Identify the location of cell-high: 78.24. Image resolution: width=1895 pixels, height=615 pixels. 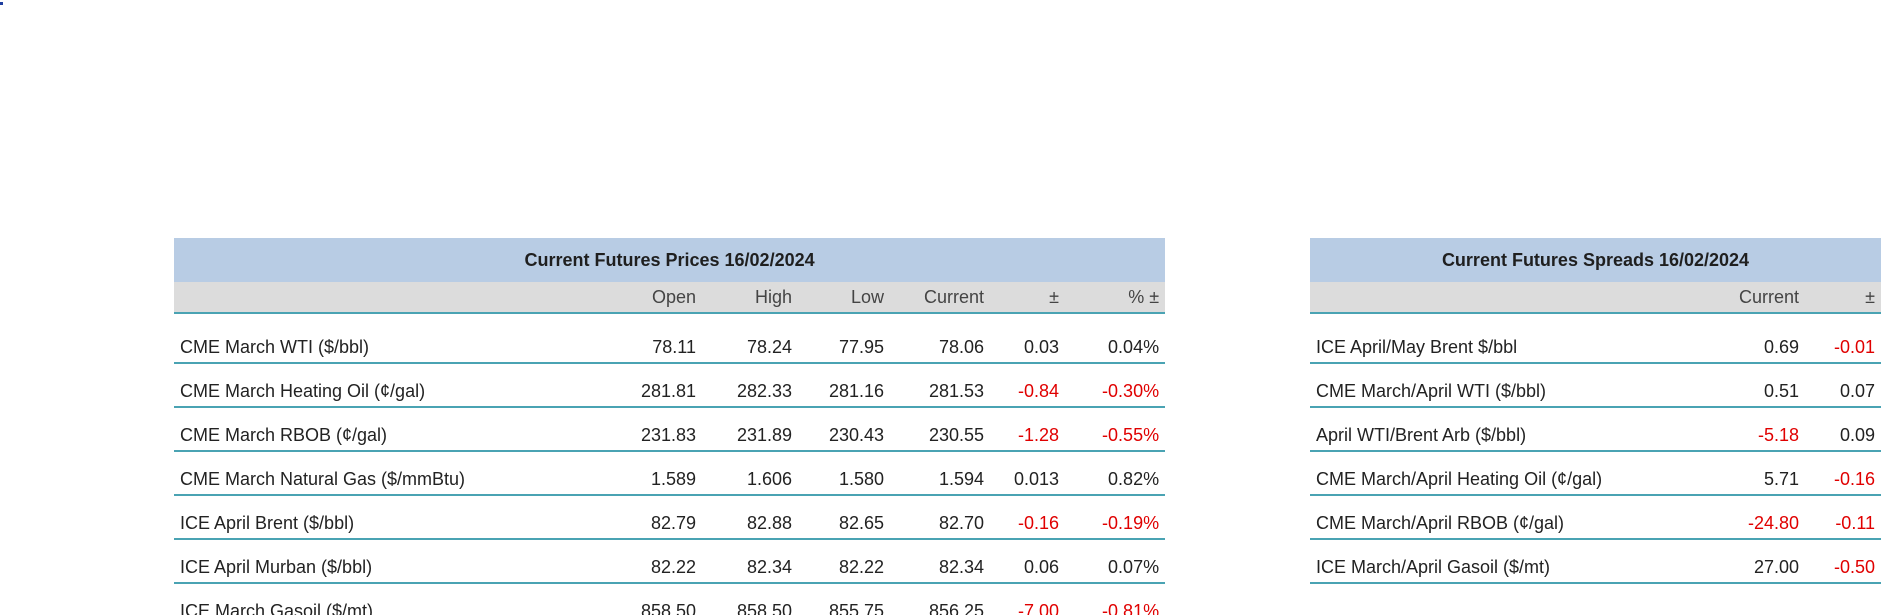
(750, 342).